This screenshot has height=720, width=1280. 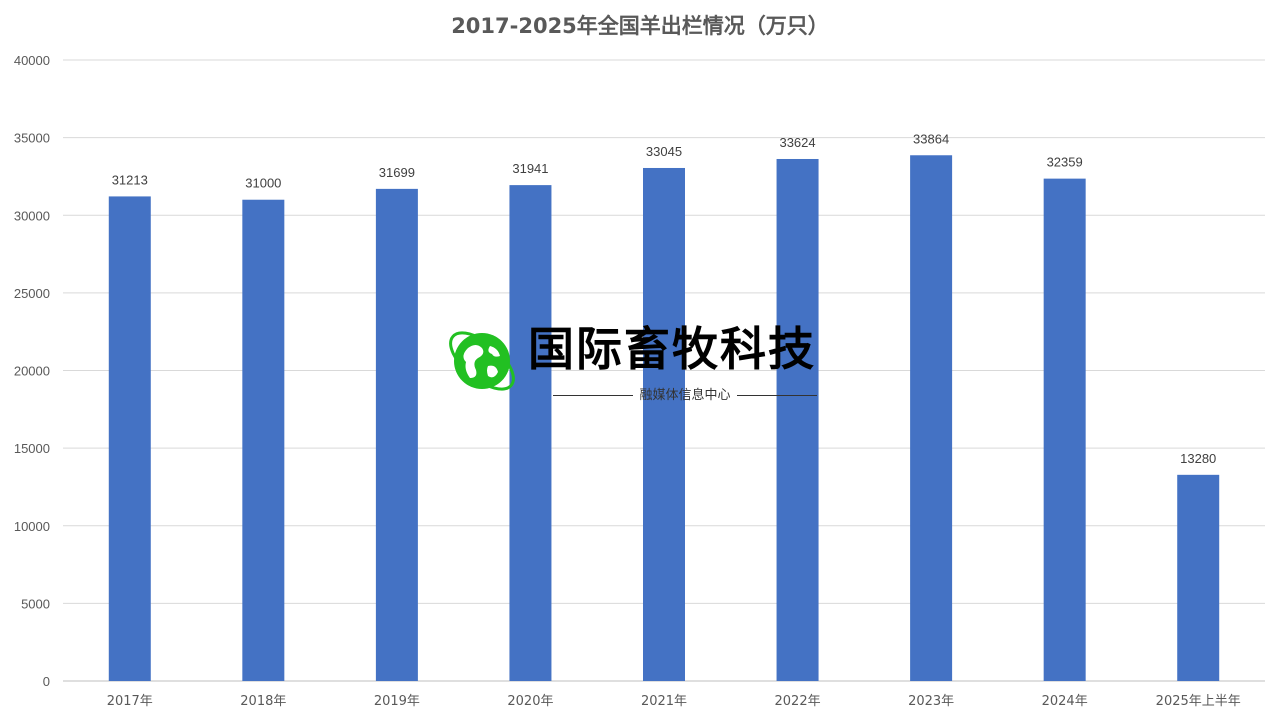 What do you see at coordinates (1198, 701) in the screenshot?
I see `x-tick-label: 2025年上半年` at bounding box center [1198, 701].